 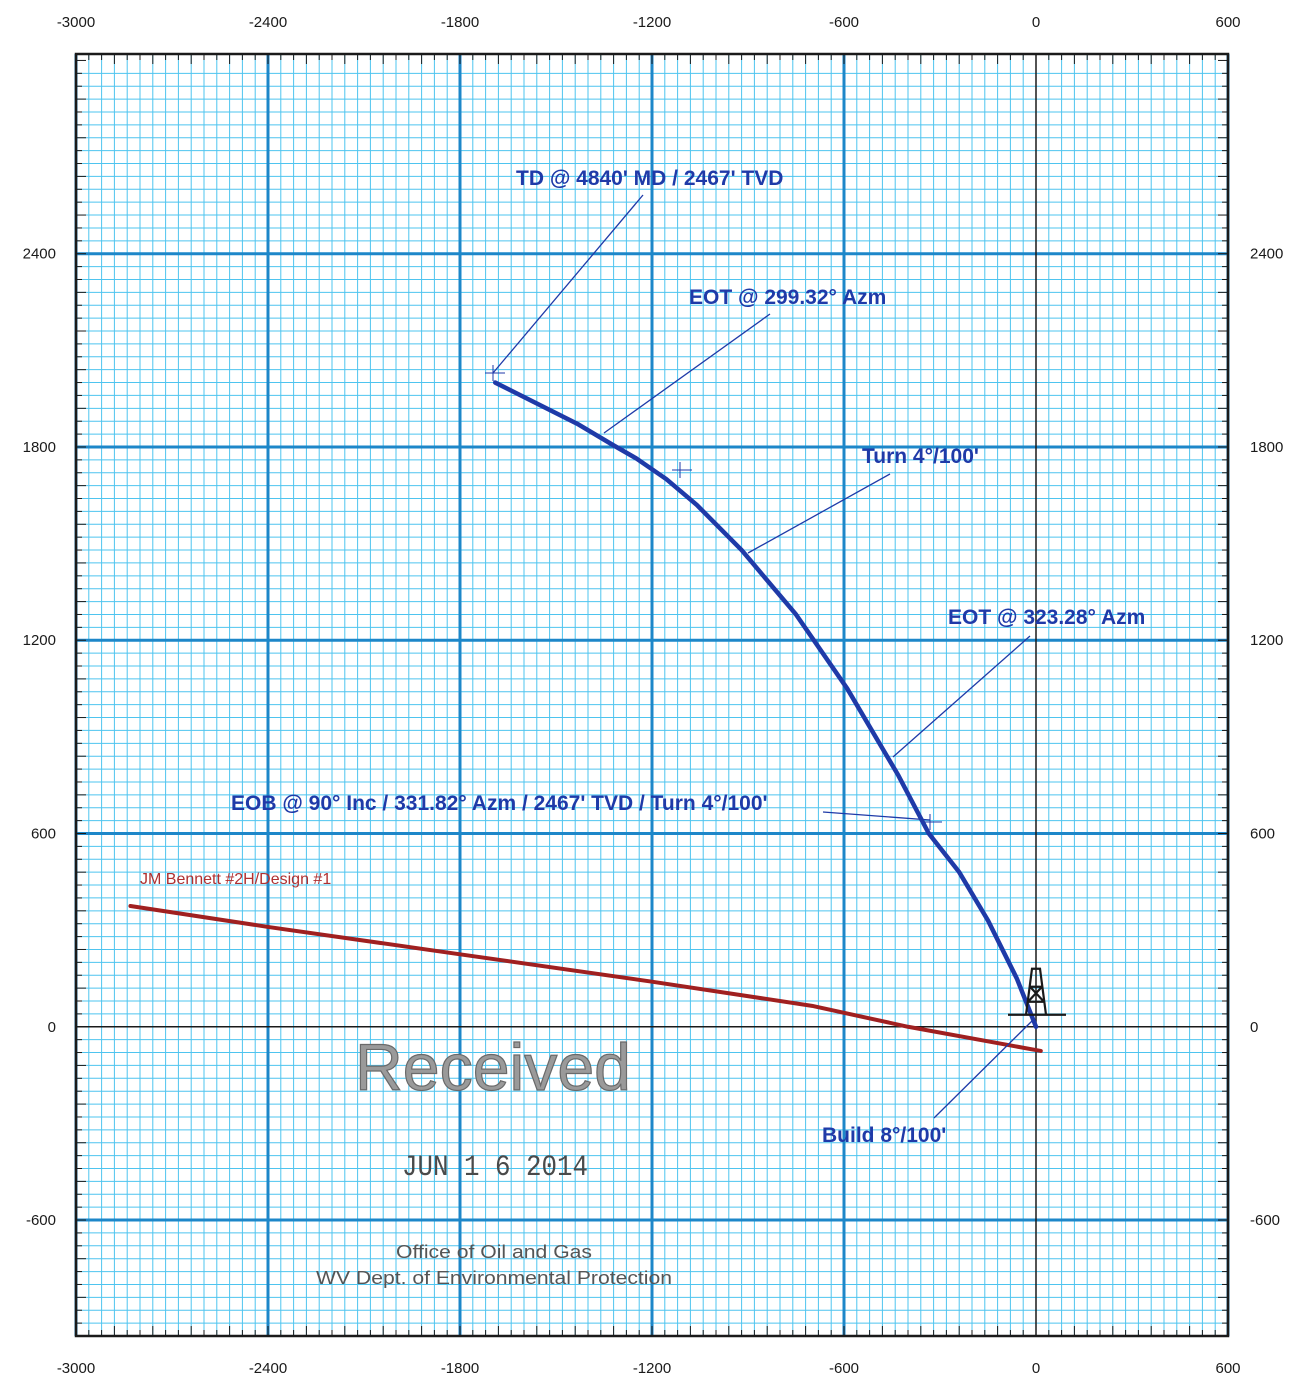 What do you see at coordinates (844, 22) in the screenshot?
I see `x-tick-label-top: -600` at bounding box center [844, 22].